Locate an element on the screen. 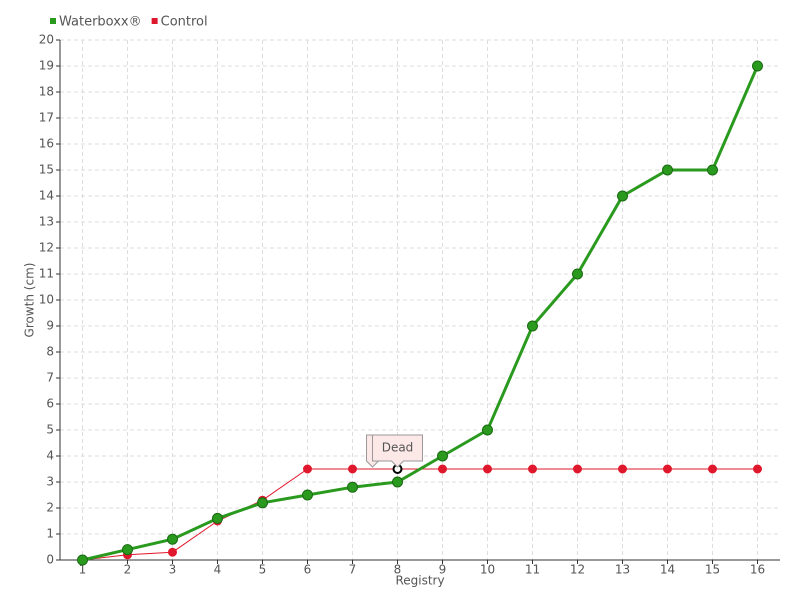 The image size is (800, 600). x-tick-label: 13 is located at coordinates (622, 570).